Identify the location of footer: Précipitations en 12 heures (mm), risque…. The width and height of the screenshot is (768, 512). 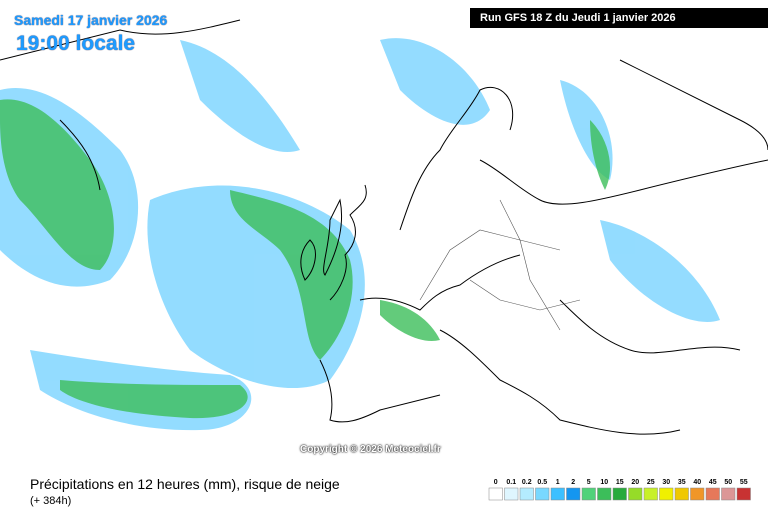
(384, 491).